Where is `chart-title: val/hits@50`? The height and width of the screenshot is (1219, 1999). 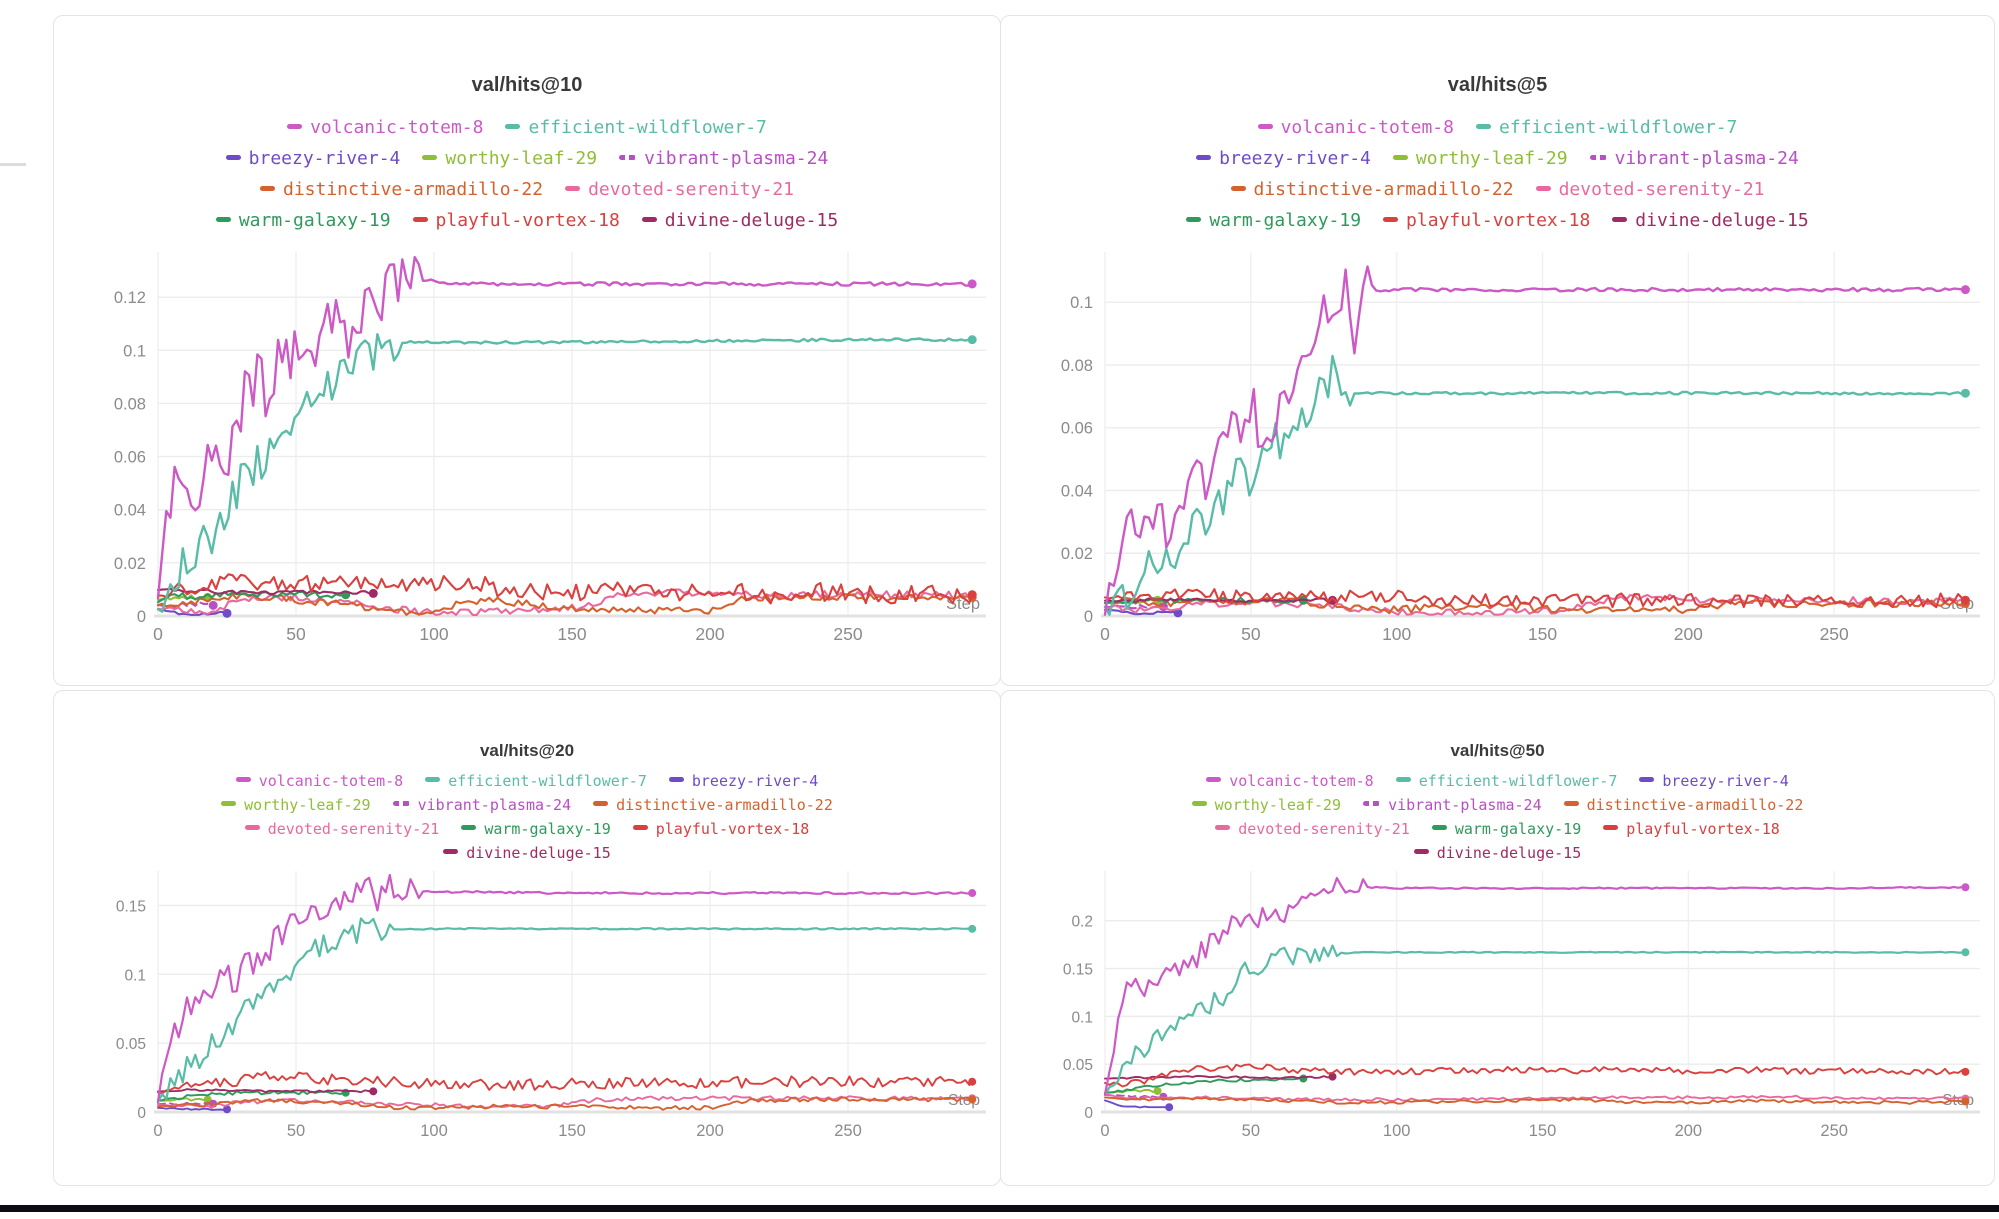 chart-title: val/hits@50 is located at coordinates (1497, 750).